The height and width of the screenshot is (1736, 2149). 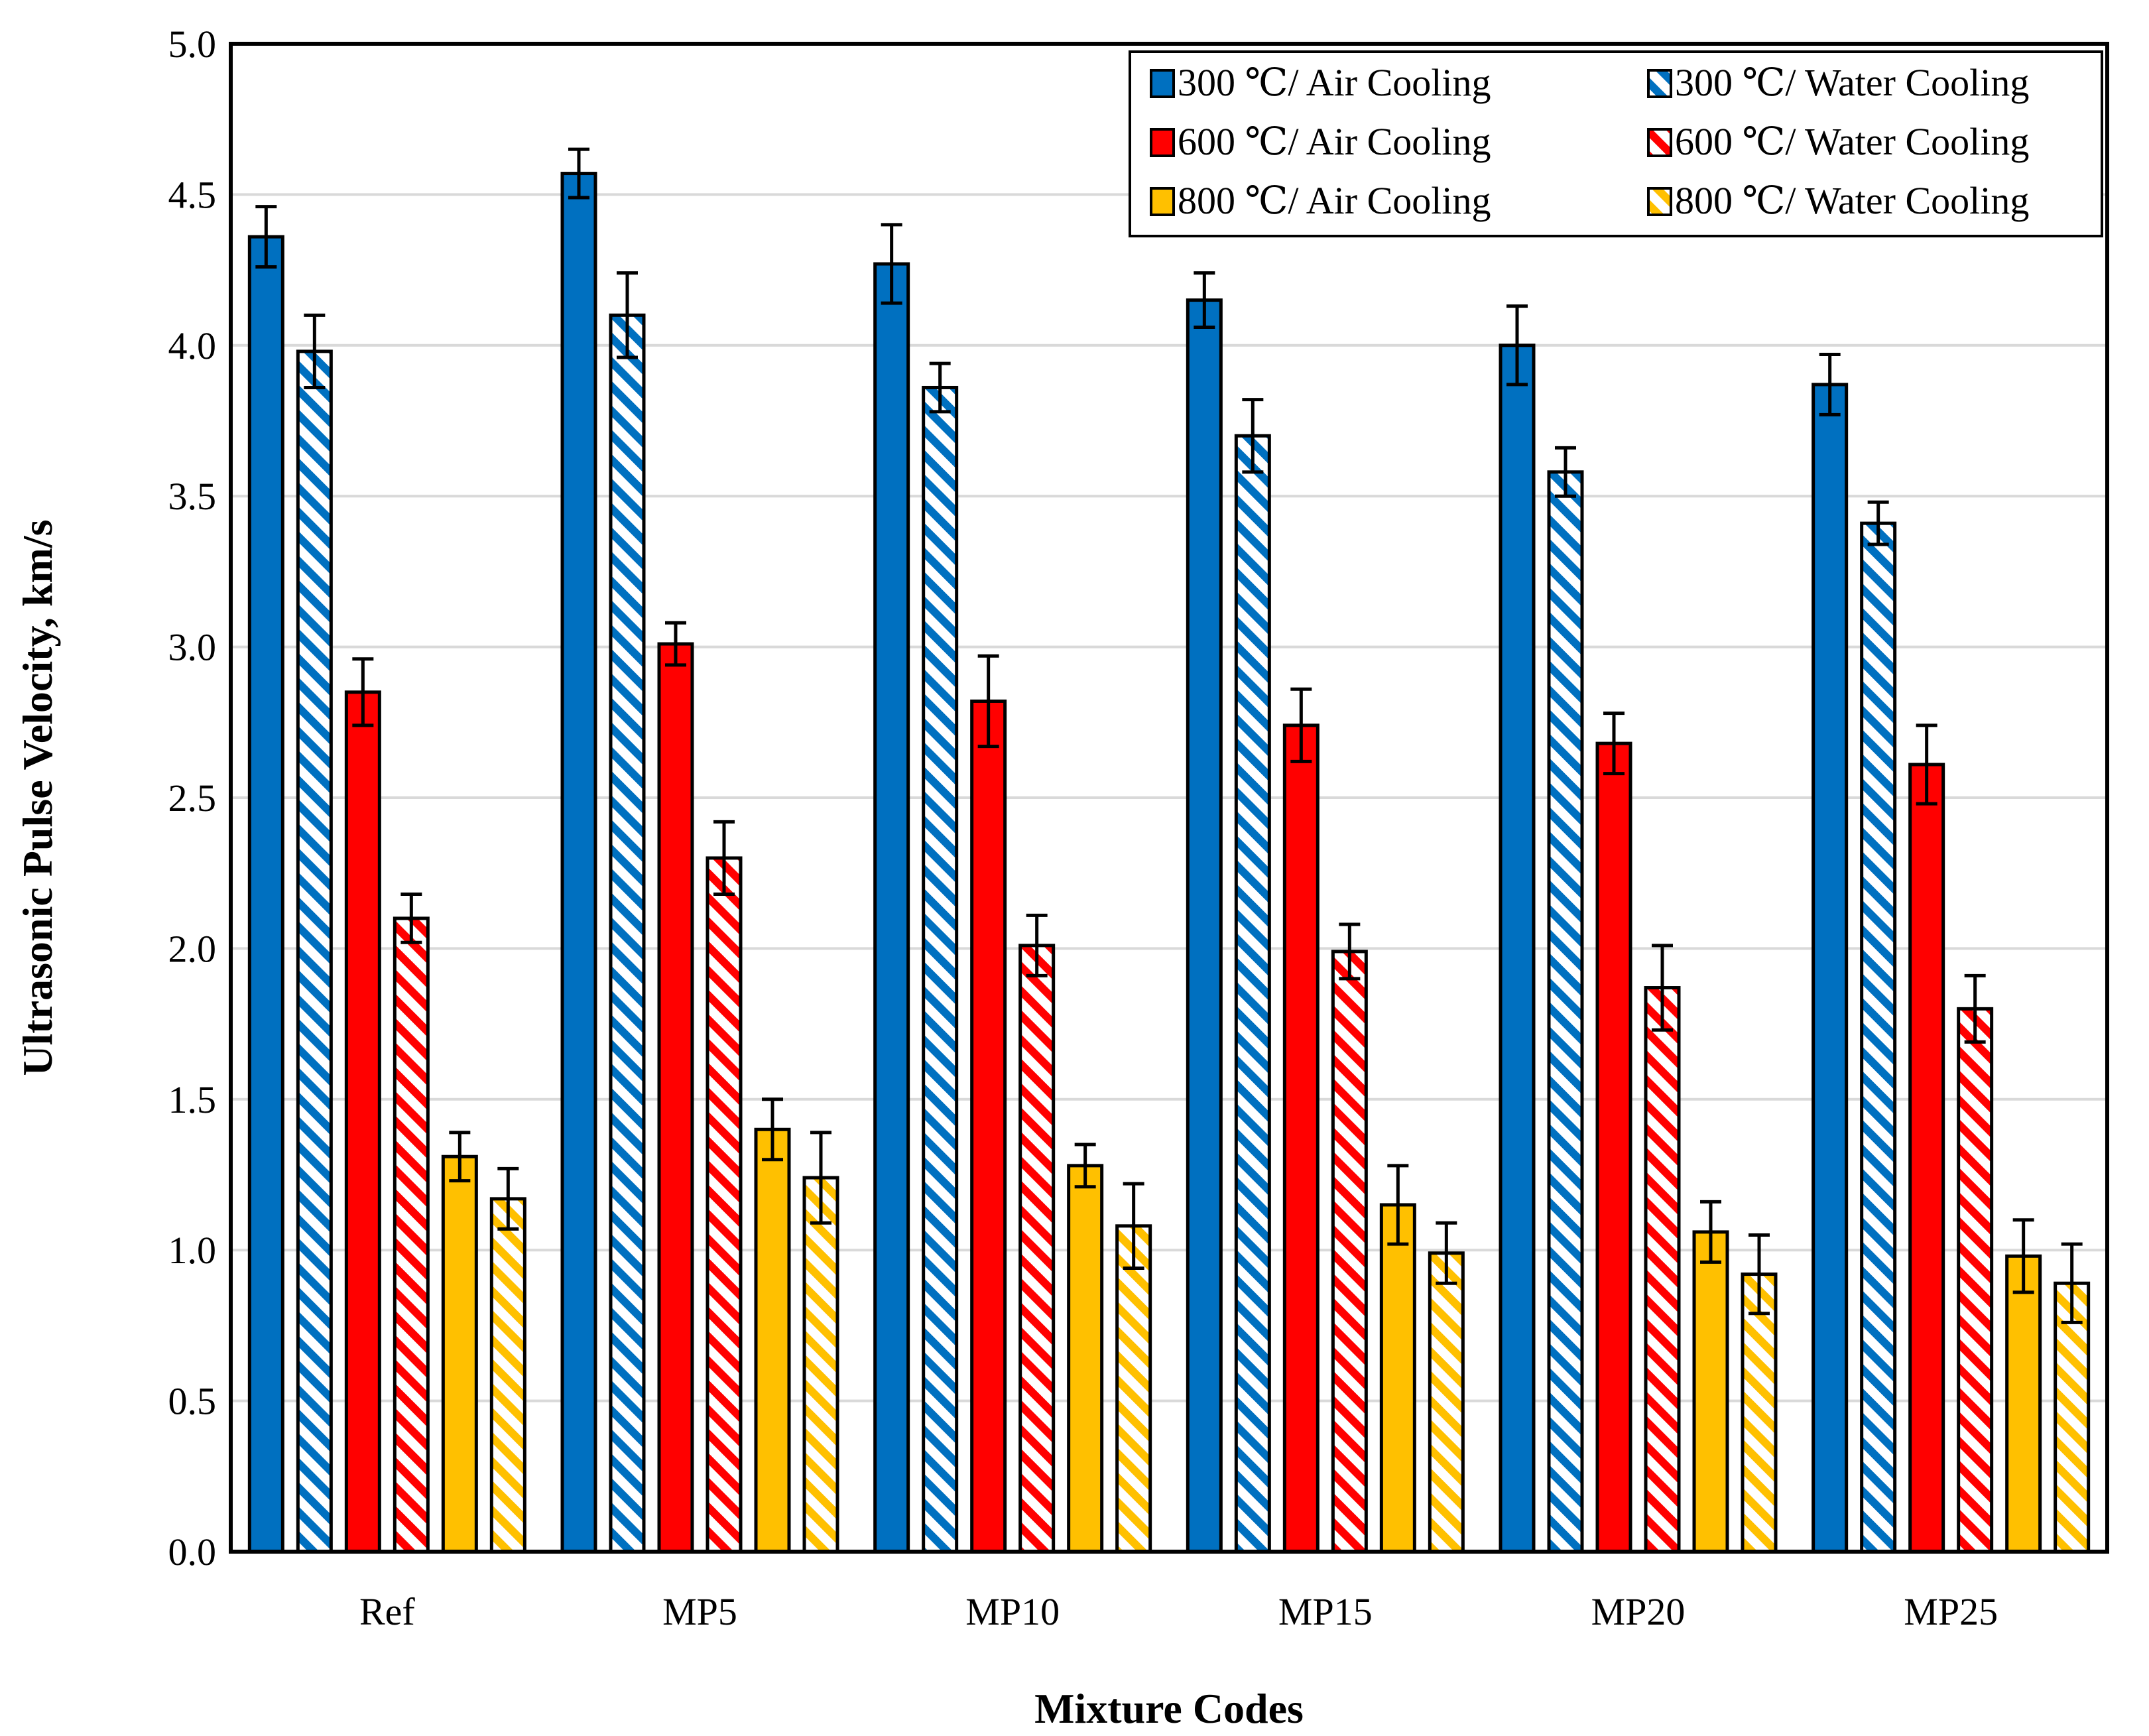 What do you see at coordinates (940, 969) in the screenshot?
I see `bar-300-water-cooling-mp10` at bounding box center [940, 969].